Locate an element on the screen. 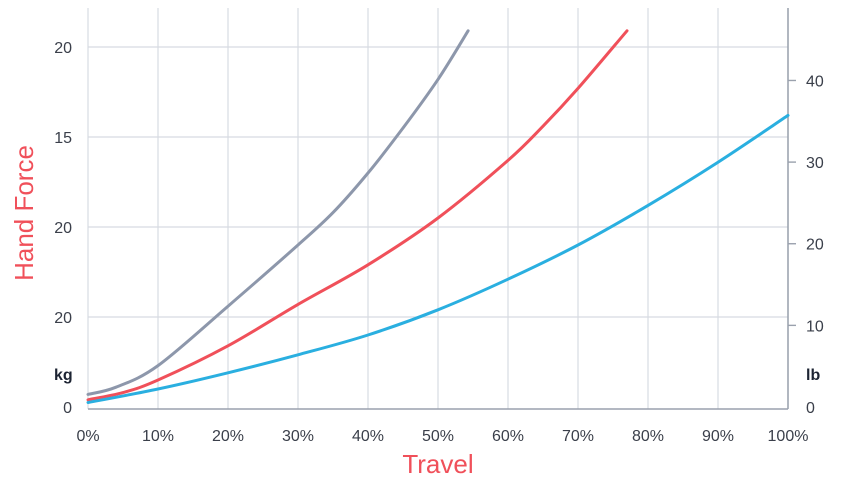 The height and width of the screenshot is (483, 846). left-tick-label: 15 is located at coordinates (63, 138).